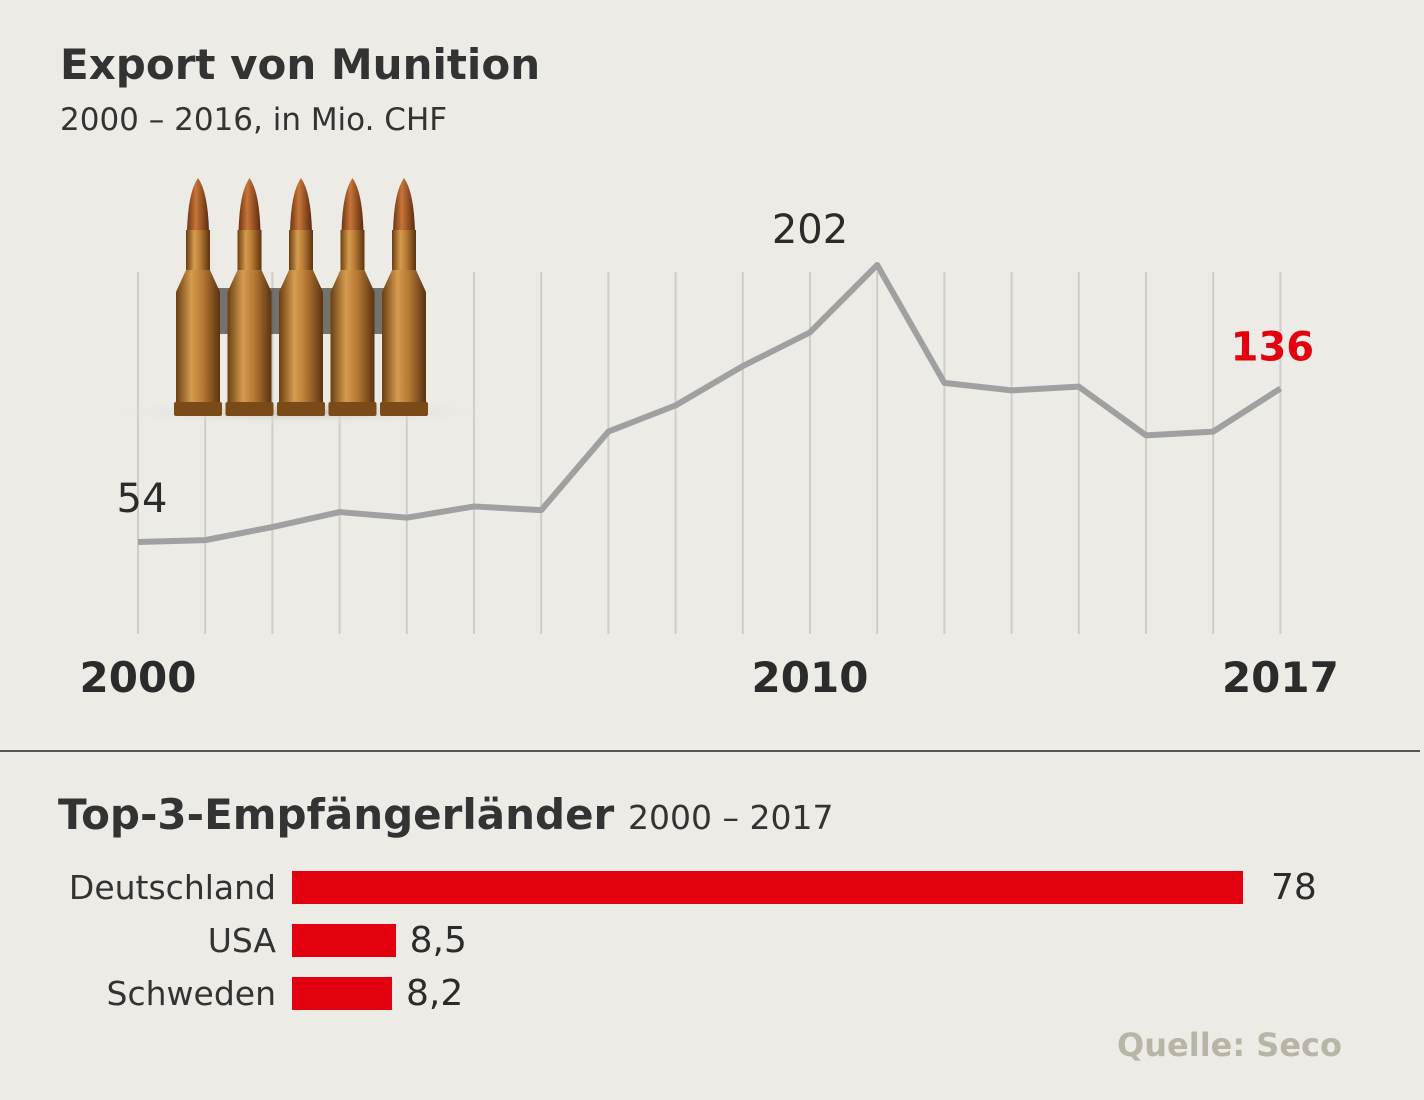 The height and width of the screenshot is (1100, 1424). Describe the element at coordinates (1280, 677) in the screenshot. I see `x-tick-label: 2017` at that location.